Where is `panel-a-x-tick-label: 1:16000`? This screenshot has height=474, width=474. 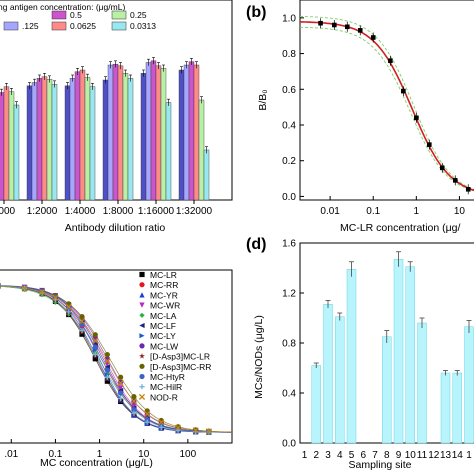
panel-a-x-tick-label: 1:16000 is located at coordinates (156, 211).